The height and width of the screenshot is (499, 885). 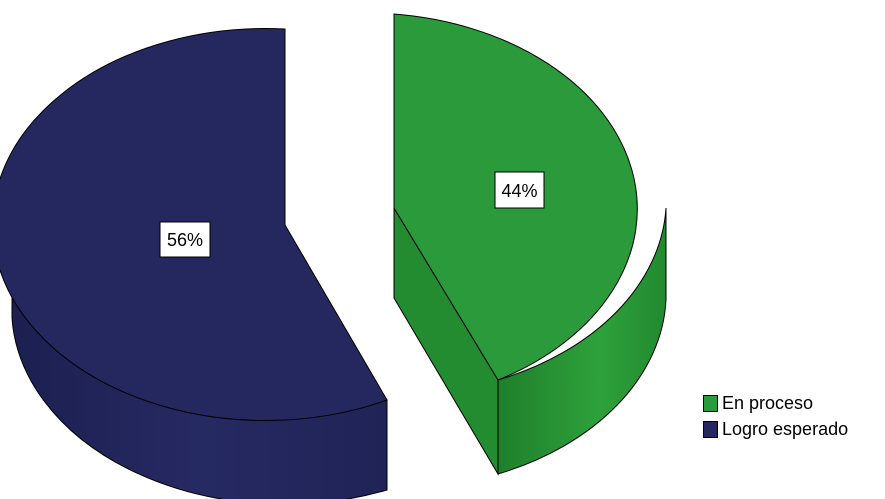 I want to click on data-label-en-proceso-text: 44%, so click(x=519, y=191).